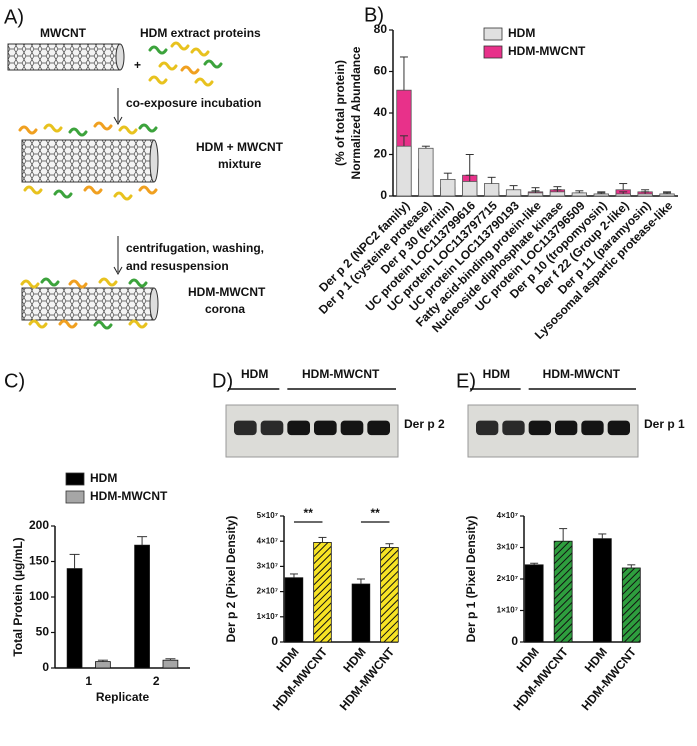 This screenshot has width=697, height=746. What do you see at coordinates (43, 632) in the screenshot?
I see `y-tick-label: 50` at bounding box center [43, 632].